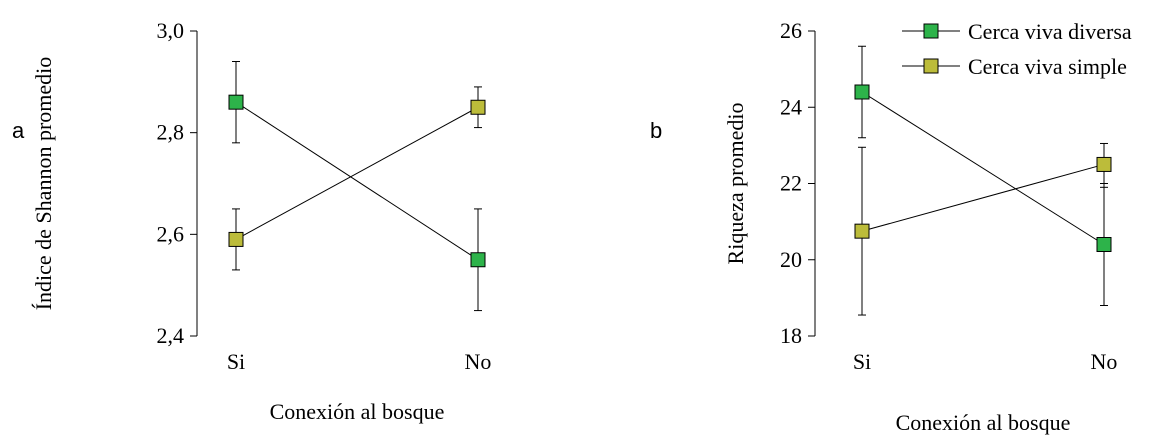 Image resolution: width=1174 pixels, height=437 pixels. Describe the element at coordinates (656, 130) in the screenshot. I see `panel-label: b` at that location.